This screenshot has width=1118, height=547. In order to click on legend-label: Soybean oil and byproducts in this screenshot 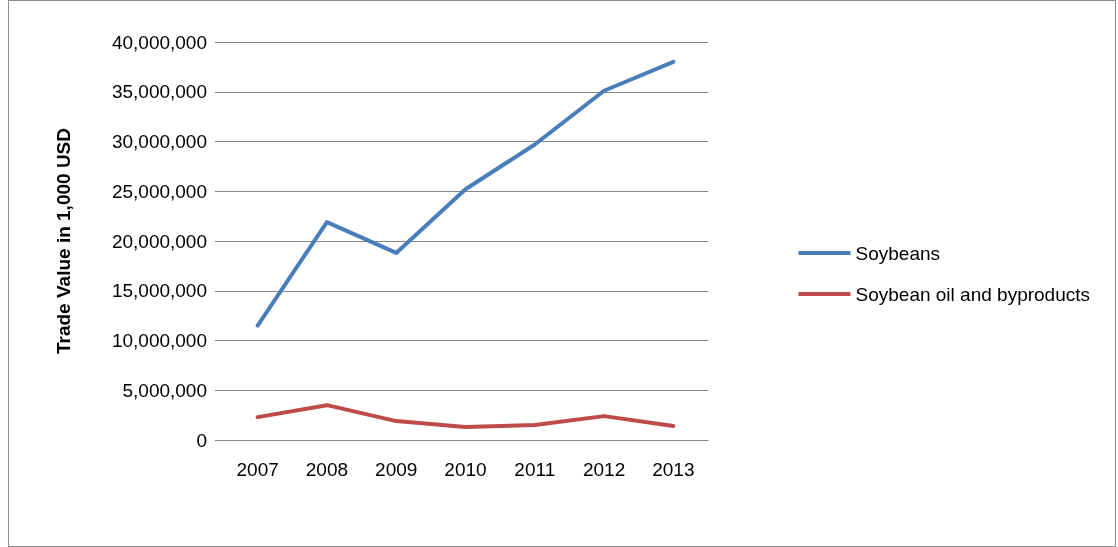, I will do `click(973, 294)`.